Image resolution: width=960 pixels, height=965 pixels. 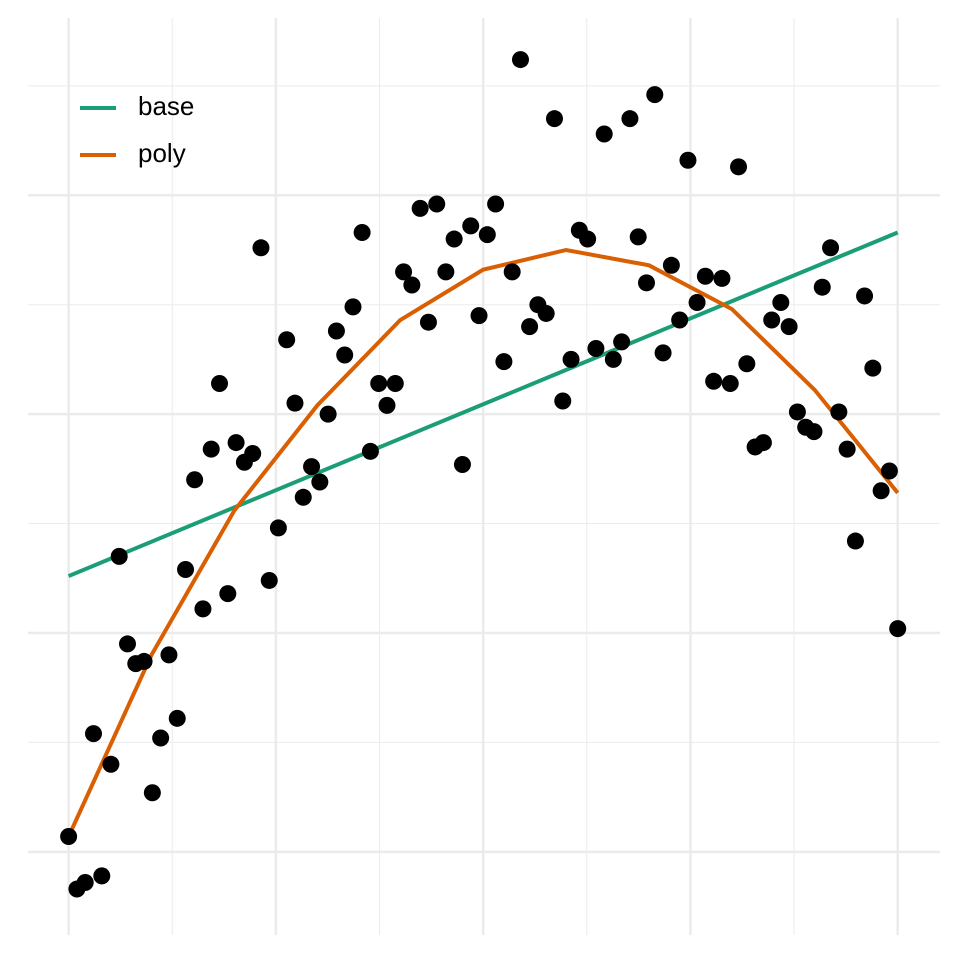 I want to click on legend-label: poly, so click(x=162, y=153).